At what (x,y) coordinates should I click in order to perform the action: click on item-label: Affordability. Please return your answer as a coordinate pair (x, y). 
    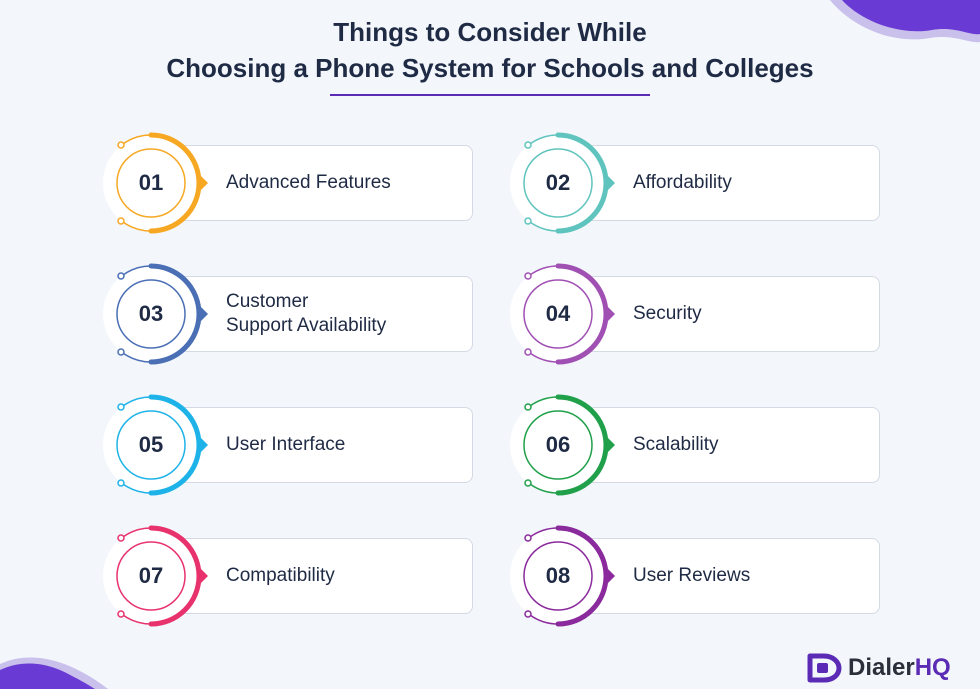
    Looking at the image, I should click on (682, 182).